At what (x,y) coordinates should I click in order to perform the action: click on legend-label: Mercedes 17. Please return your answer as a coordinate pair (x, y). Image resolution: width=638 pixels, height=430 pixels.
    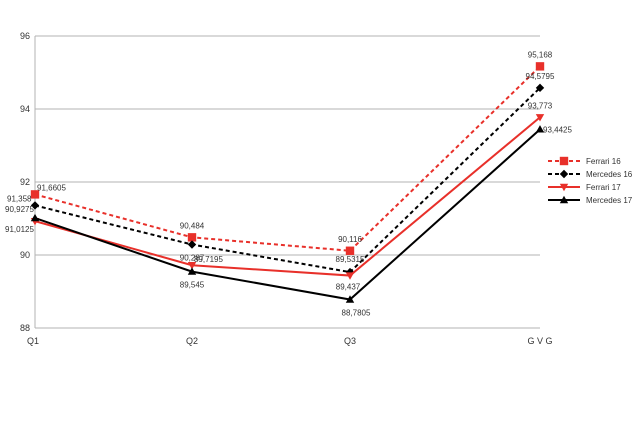
    Looking at the image, I should click on (609, 200).